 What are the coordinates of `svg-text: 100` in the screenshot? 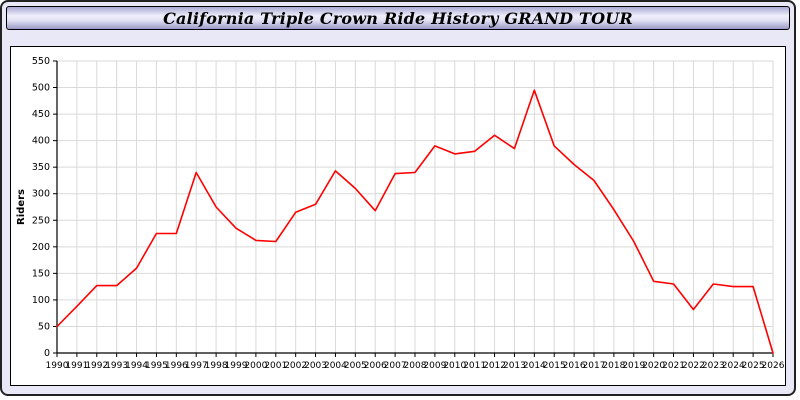 It's located at (41, 300).